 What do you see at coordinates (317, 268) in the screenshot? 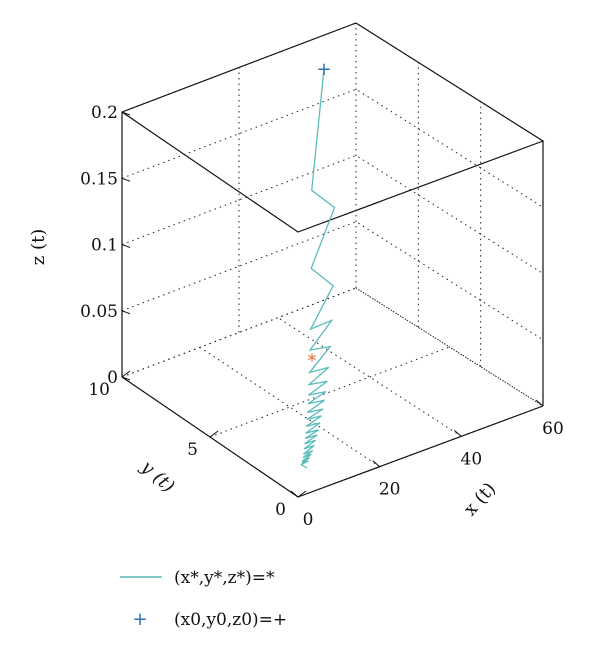
I see `series-line` at bounding box center [317, 268].